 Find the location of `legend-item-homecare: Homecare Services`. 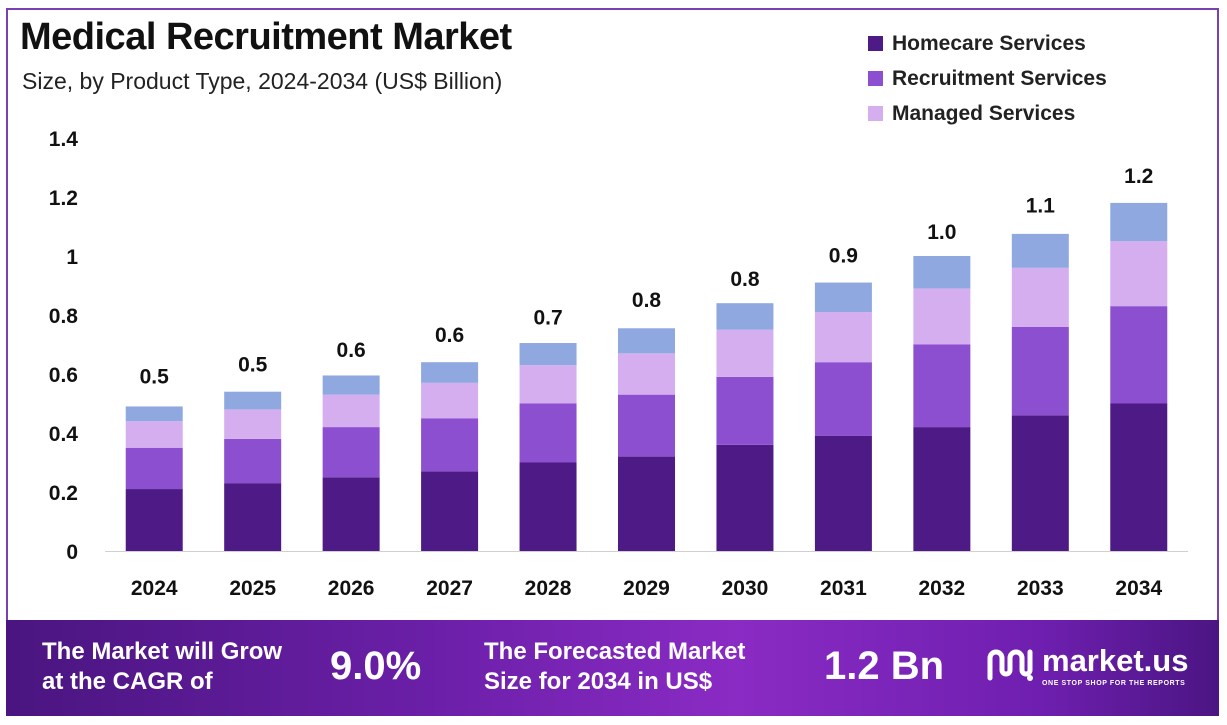

legend-item-homecare: Homecare Services is located at coordinates (987, 43).